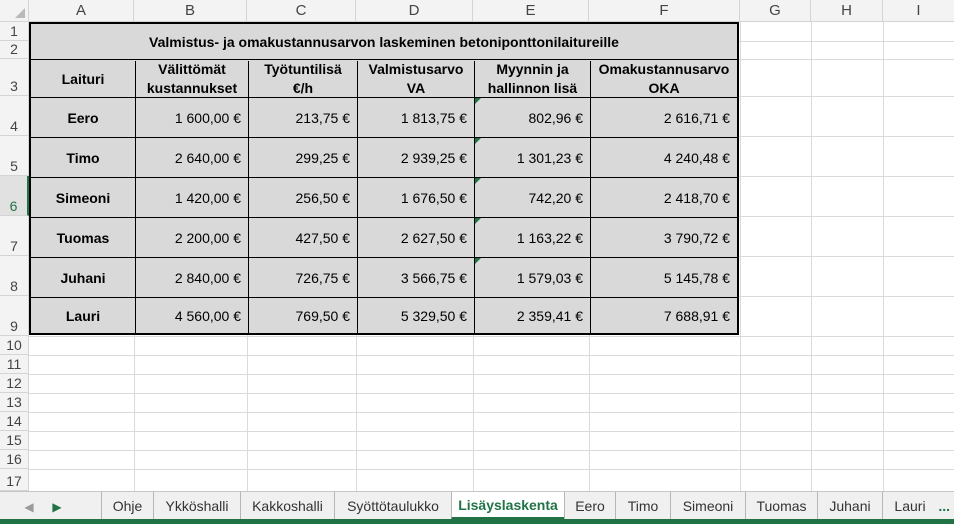 This screenshot has width=954, height=524. I want to click on header-myynnin-lisa: Myynnin ja hallinnon lisä, so click(533, 79).